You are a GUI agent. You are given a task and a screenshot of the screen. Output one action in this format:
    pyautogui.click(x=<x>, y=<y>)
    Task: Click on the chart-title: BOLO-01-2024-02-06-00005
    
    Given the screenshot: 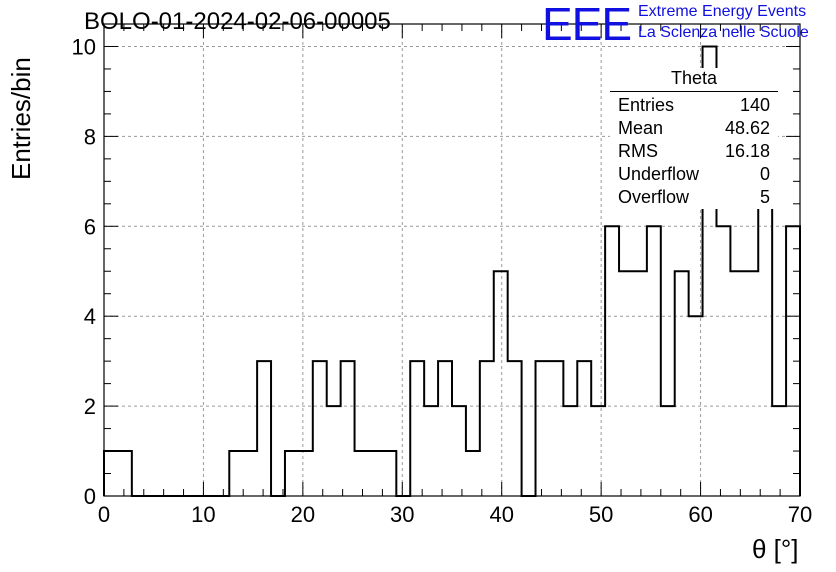 What is the action you would take?
    pyautogui.click(x=237, y=21)
    